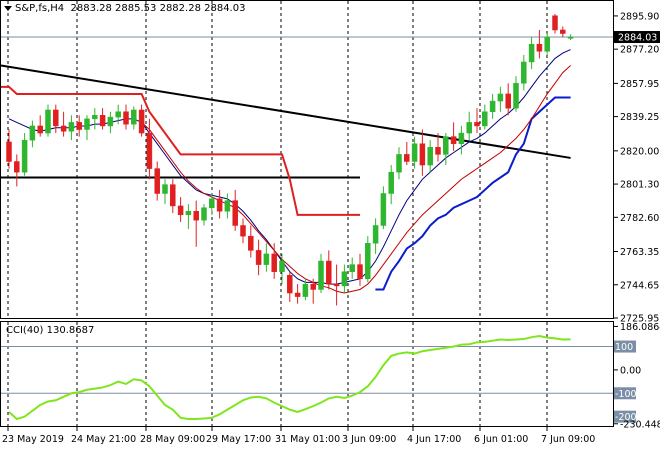  I want to click on current-price-box, so click(637, 37).